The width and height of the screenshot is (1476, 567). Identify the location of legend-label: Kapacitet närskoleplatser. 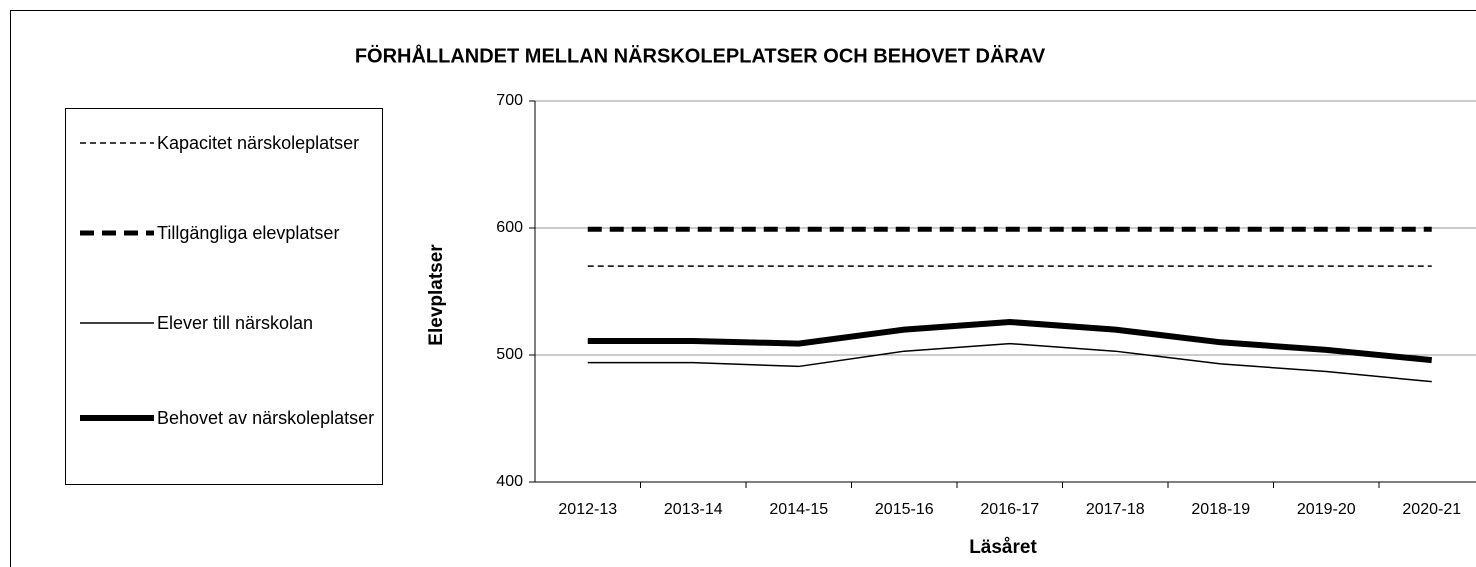
(258, 143).